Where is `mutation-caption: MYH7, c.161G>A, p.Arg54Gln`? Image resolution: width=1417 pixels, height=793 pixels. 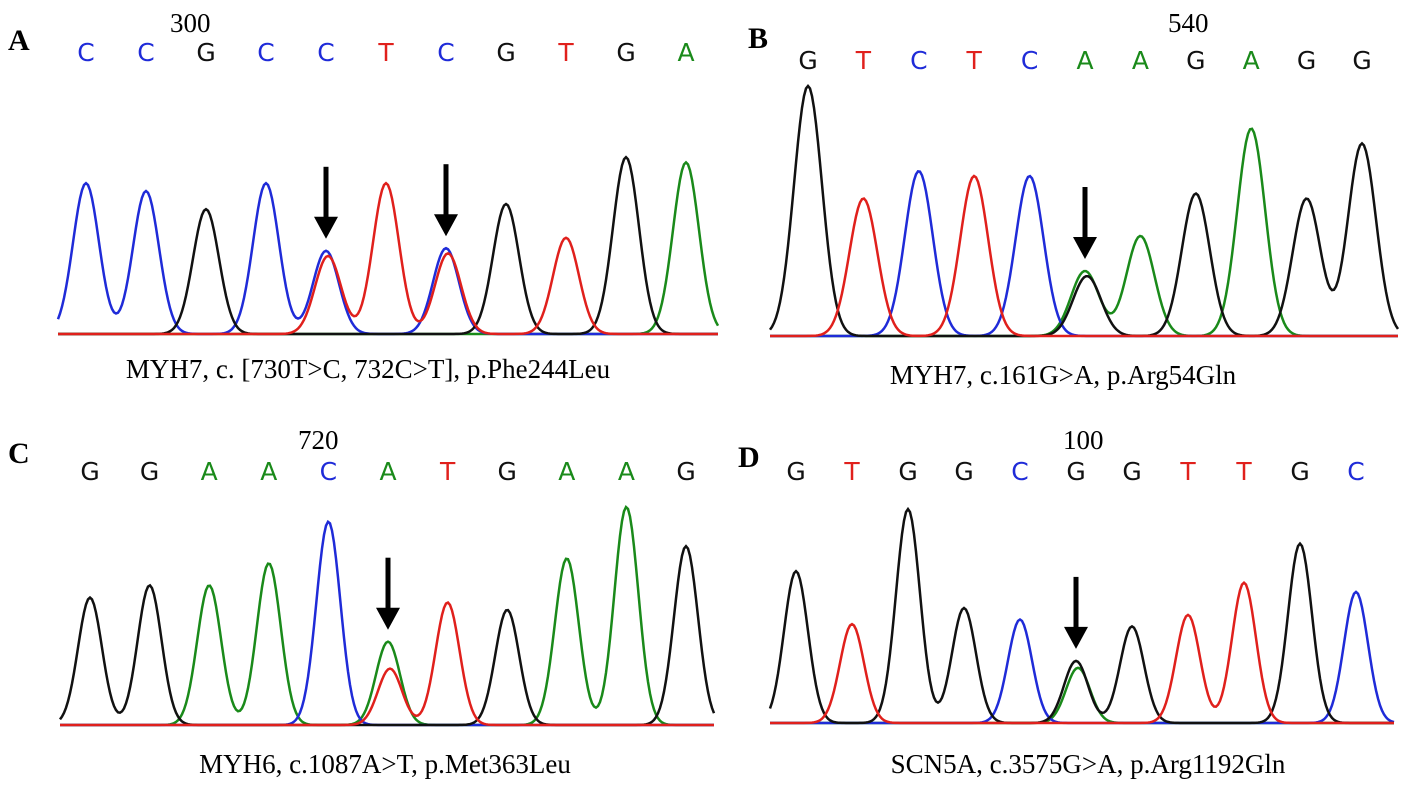 mutation-caption: MYH7, c.161G>A, p.Arg54Gln is located at coordinates (1063, 375).